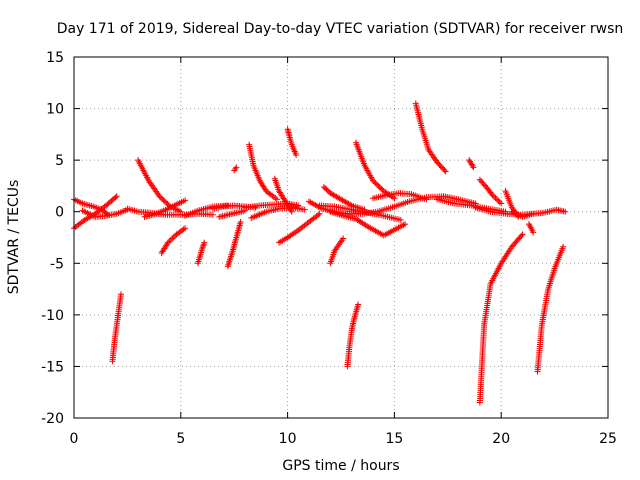  What do you see at coordinates (57, 264) in the screenshot?
I see `y-tick-label: -5` at bounding box center [57, 264].